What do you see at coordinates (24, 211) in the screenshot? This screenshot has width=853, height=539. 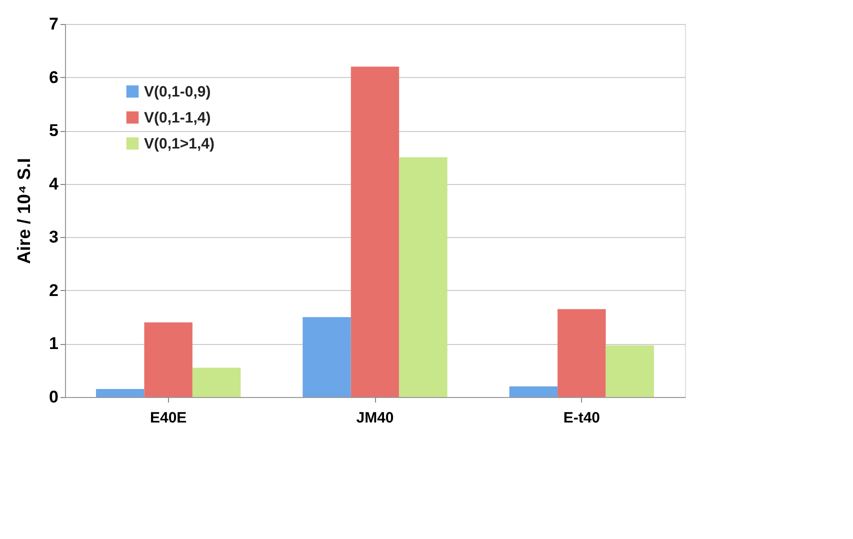 I see `y-axis-title: Aire / 10⁴ S.I` at bounding box center [24, 211].